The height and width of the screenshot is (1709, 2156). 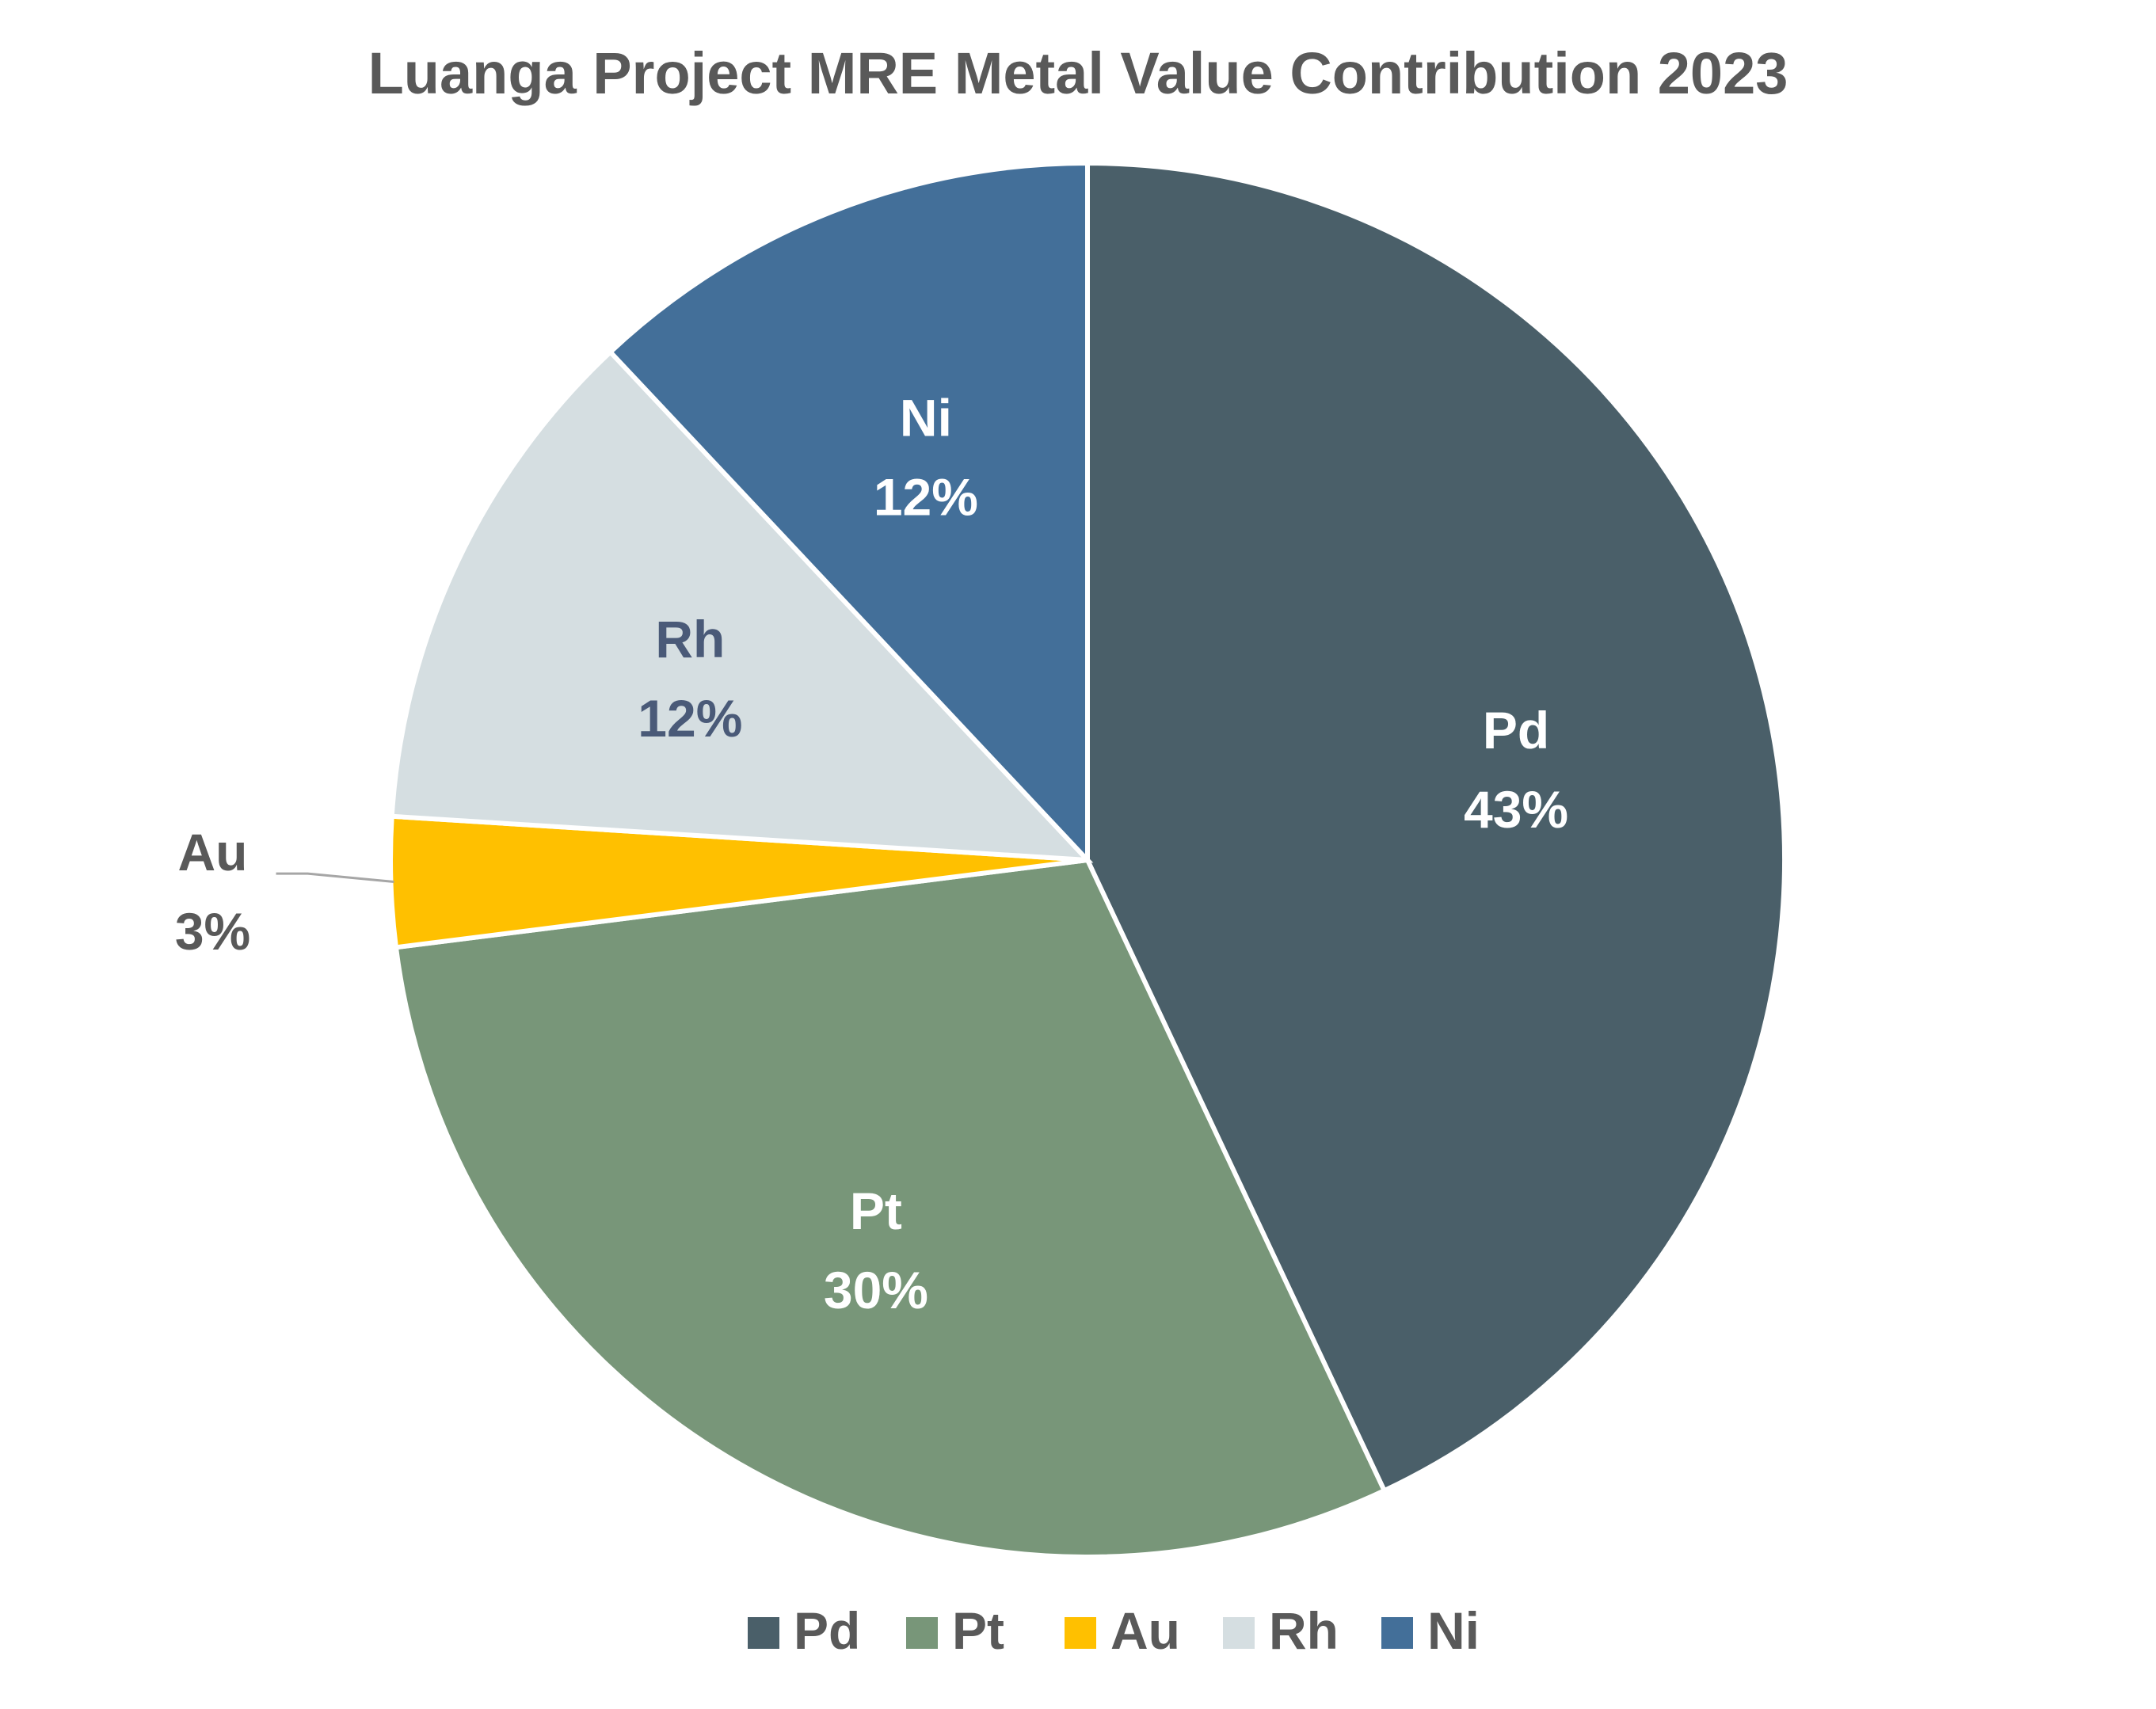 I want to click on slice-label-value-ni: 12%, so click(x=926, y=497).